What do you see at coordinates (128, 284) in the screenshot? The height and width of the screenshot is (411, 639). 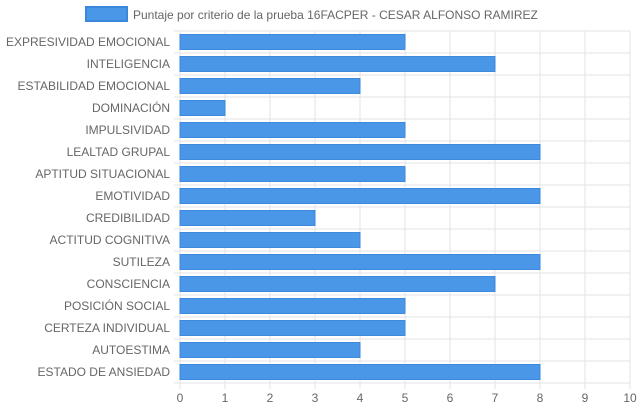 I see `y-axis-label: CONSCIENCIA` at bounding box center [128, 284].